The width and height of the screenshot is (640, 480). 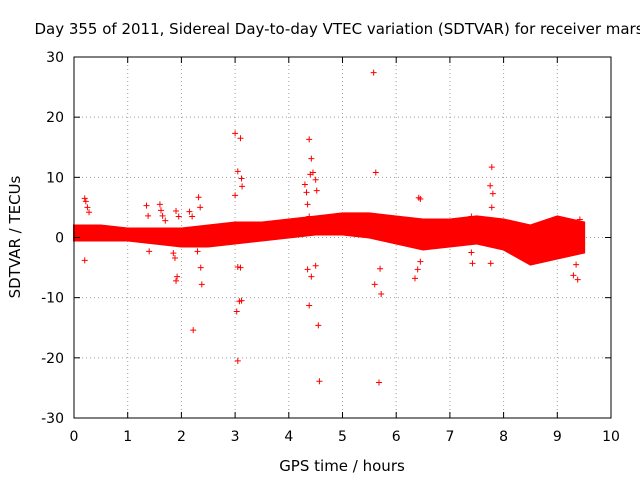 What do you see at coordinates (52, 299) in the screenshot?
I see `y-tick-label: -10` at bounding box center [52, 299].